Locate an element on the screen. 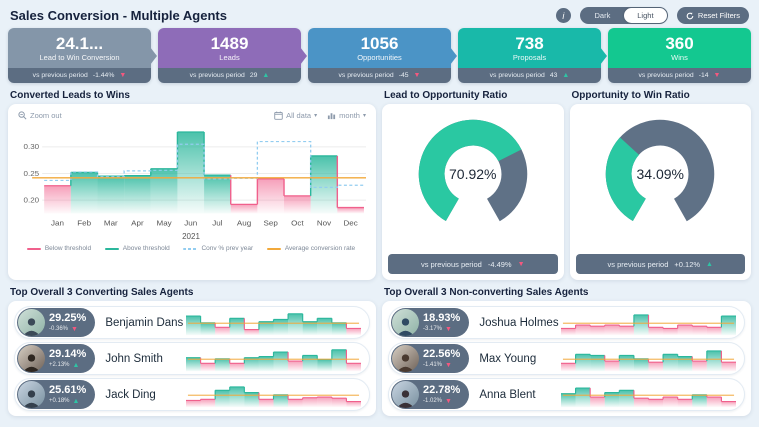 The image size is (759, 427). info-button: i is located at coordinates (563, 15).